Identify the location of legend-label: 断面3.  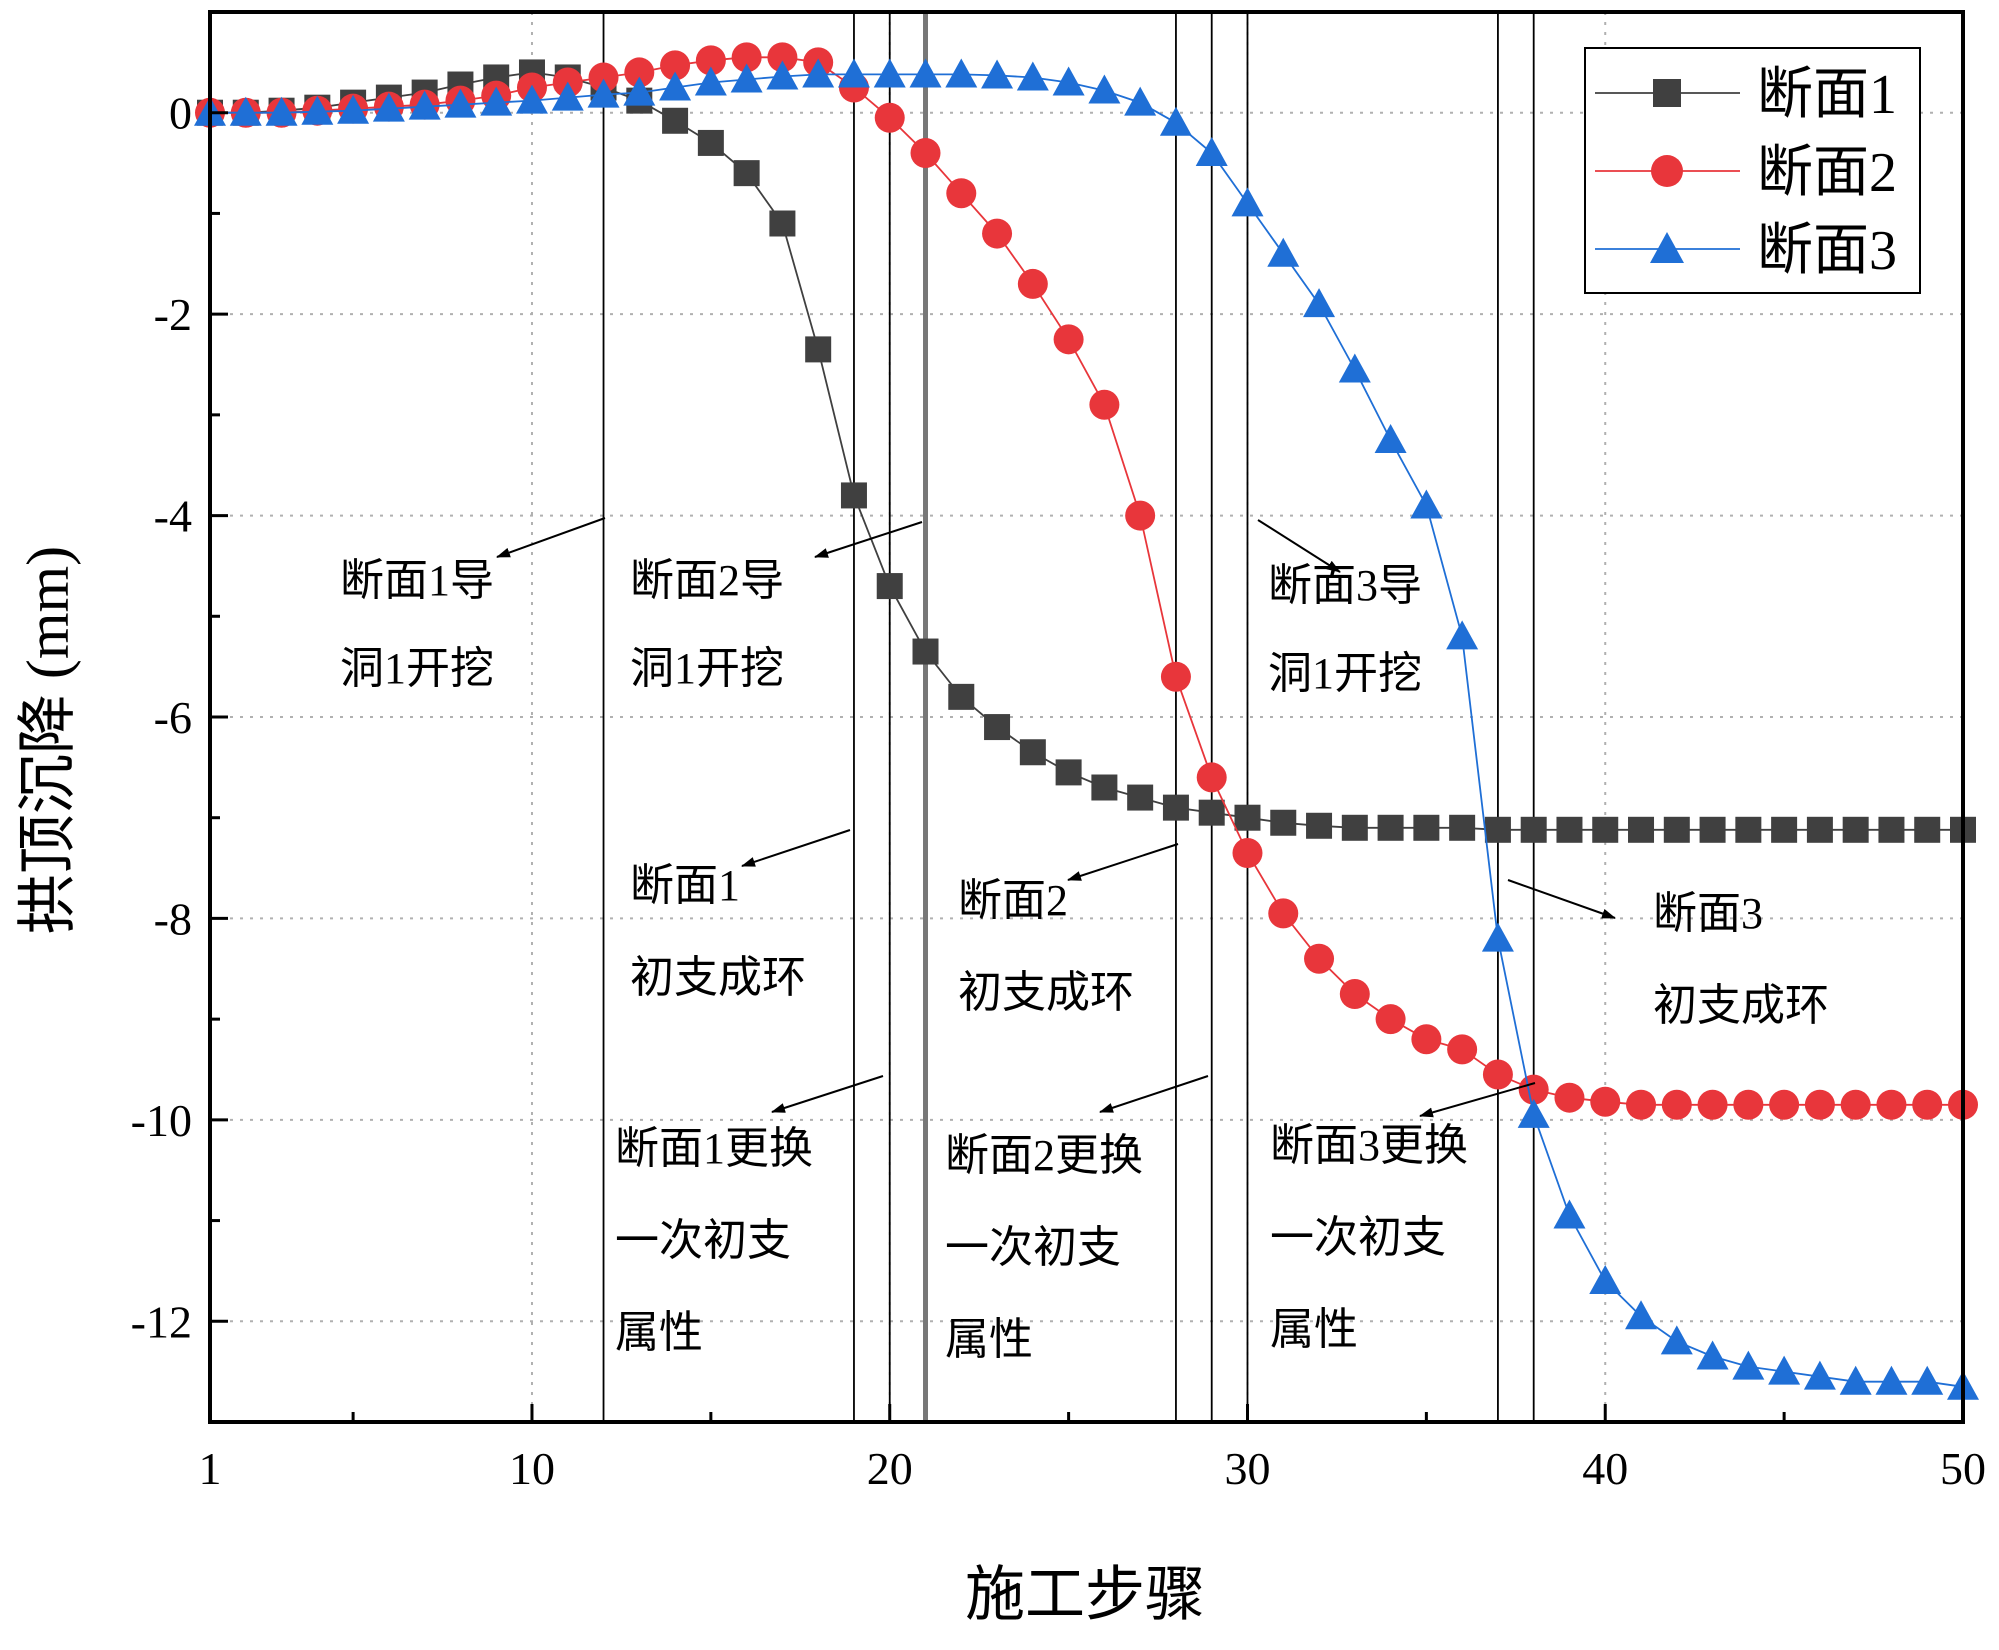
(1827, 251).